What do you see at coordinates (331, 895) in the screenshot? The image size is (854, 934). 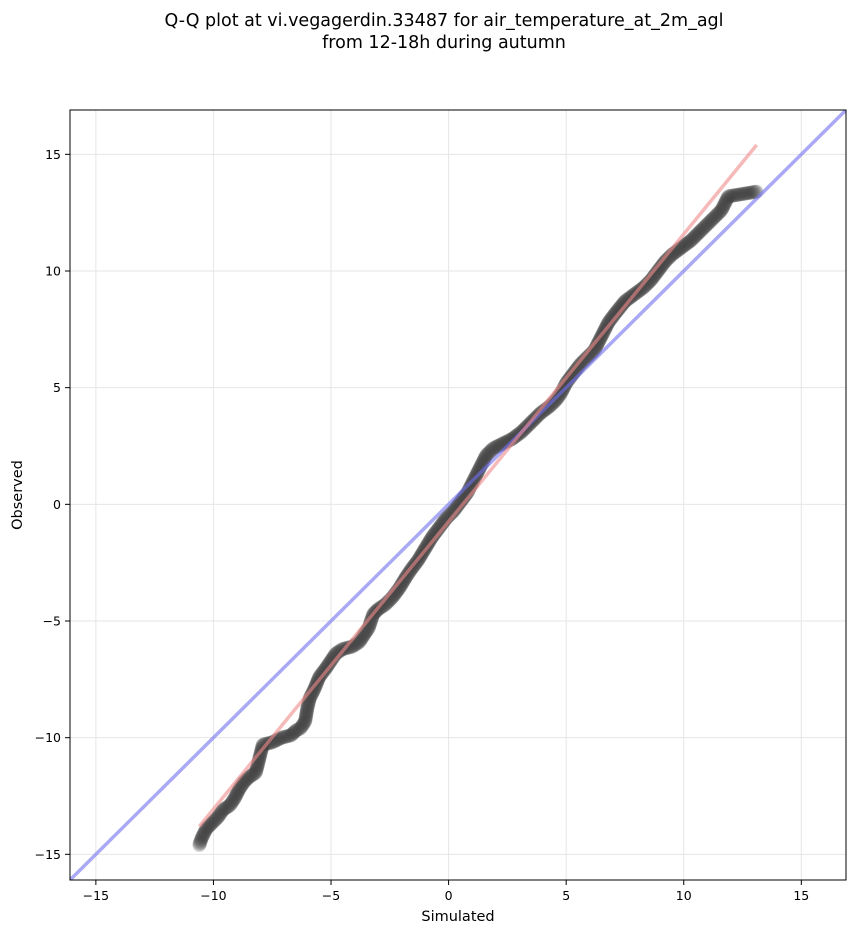 I see `x-tick-label: −5` at bounding box center [331, 895].